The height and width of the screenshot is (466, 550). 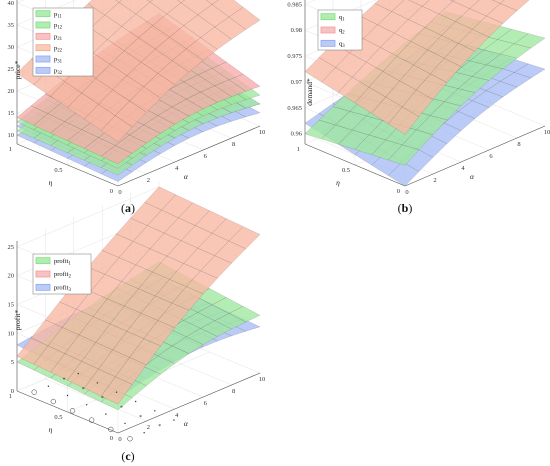 I want to click on legend-box, so click(x=63, y=42).